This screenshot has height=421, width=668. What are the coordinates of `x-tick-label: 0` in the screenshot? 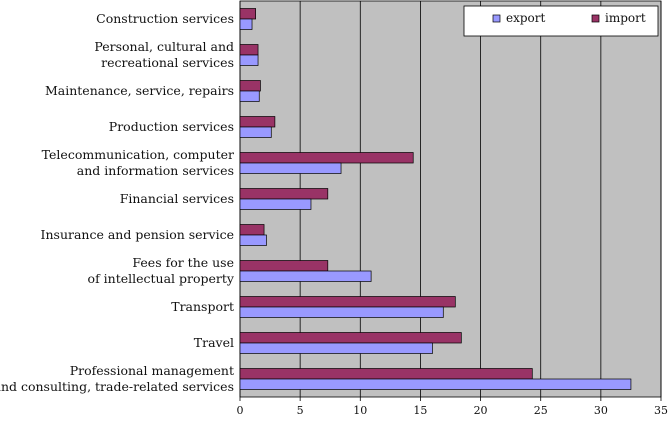 It's located at (240, 410).